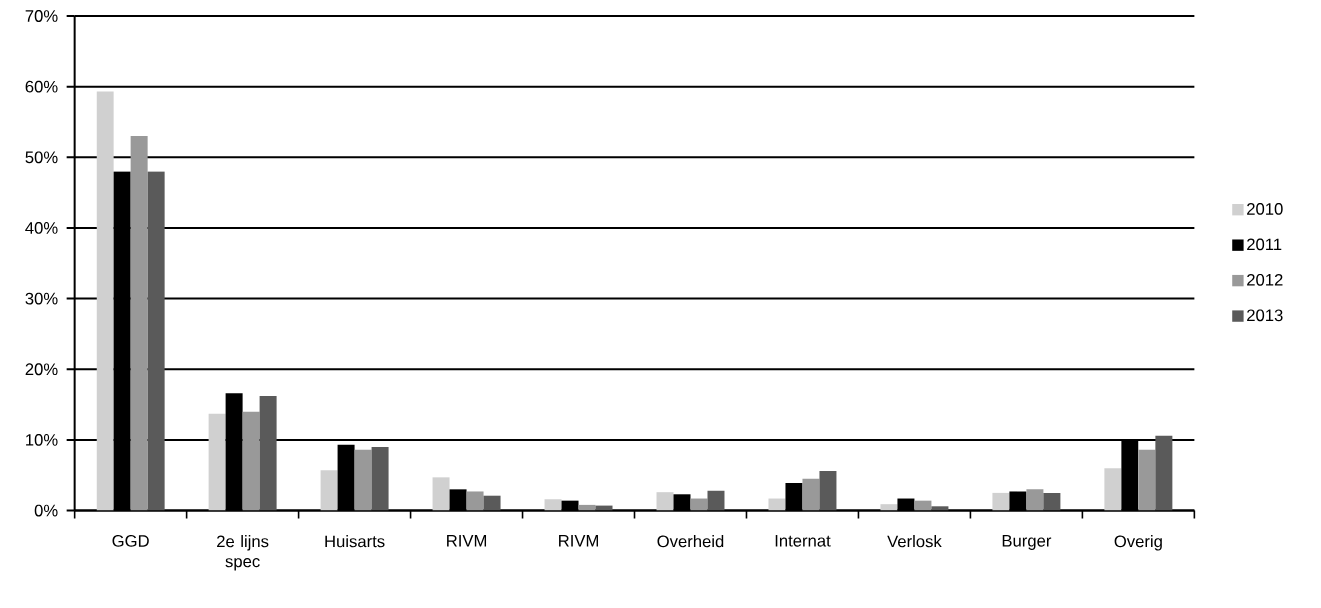  Describe the element at coordinates (41, 16) in the screenshot. I see `y-tick-label: 70%` at that location.